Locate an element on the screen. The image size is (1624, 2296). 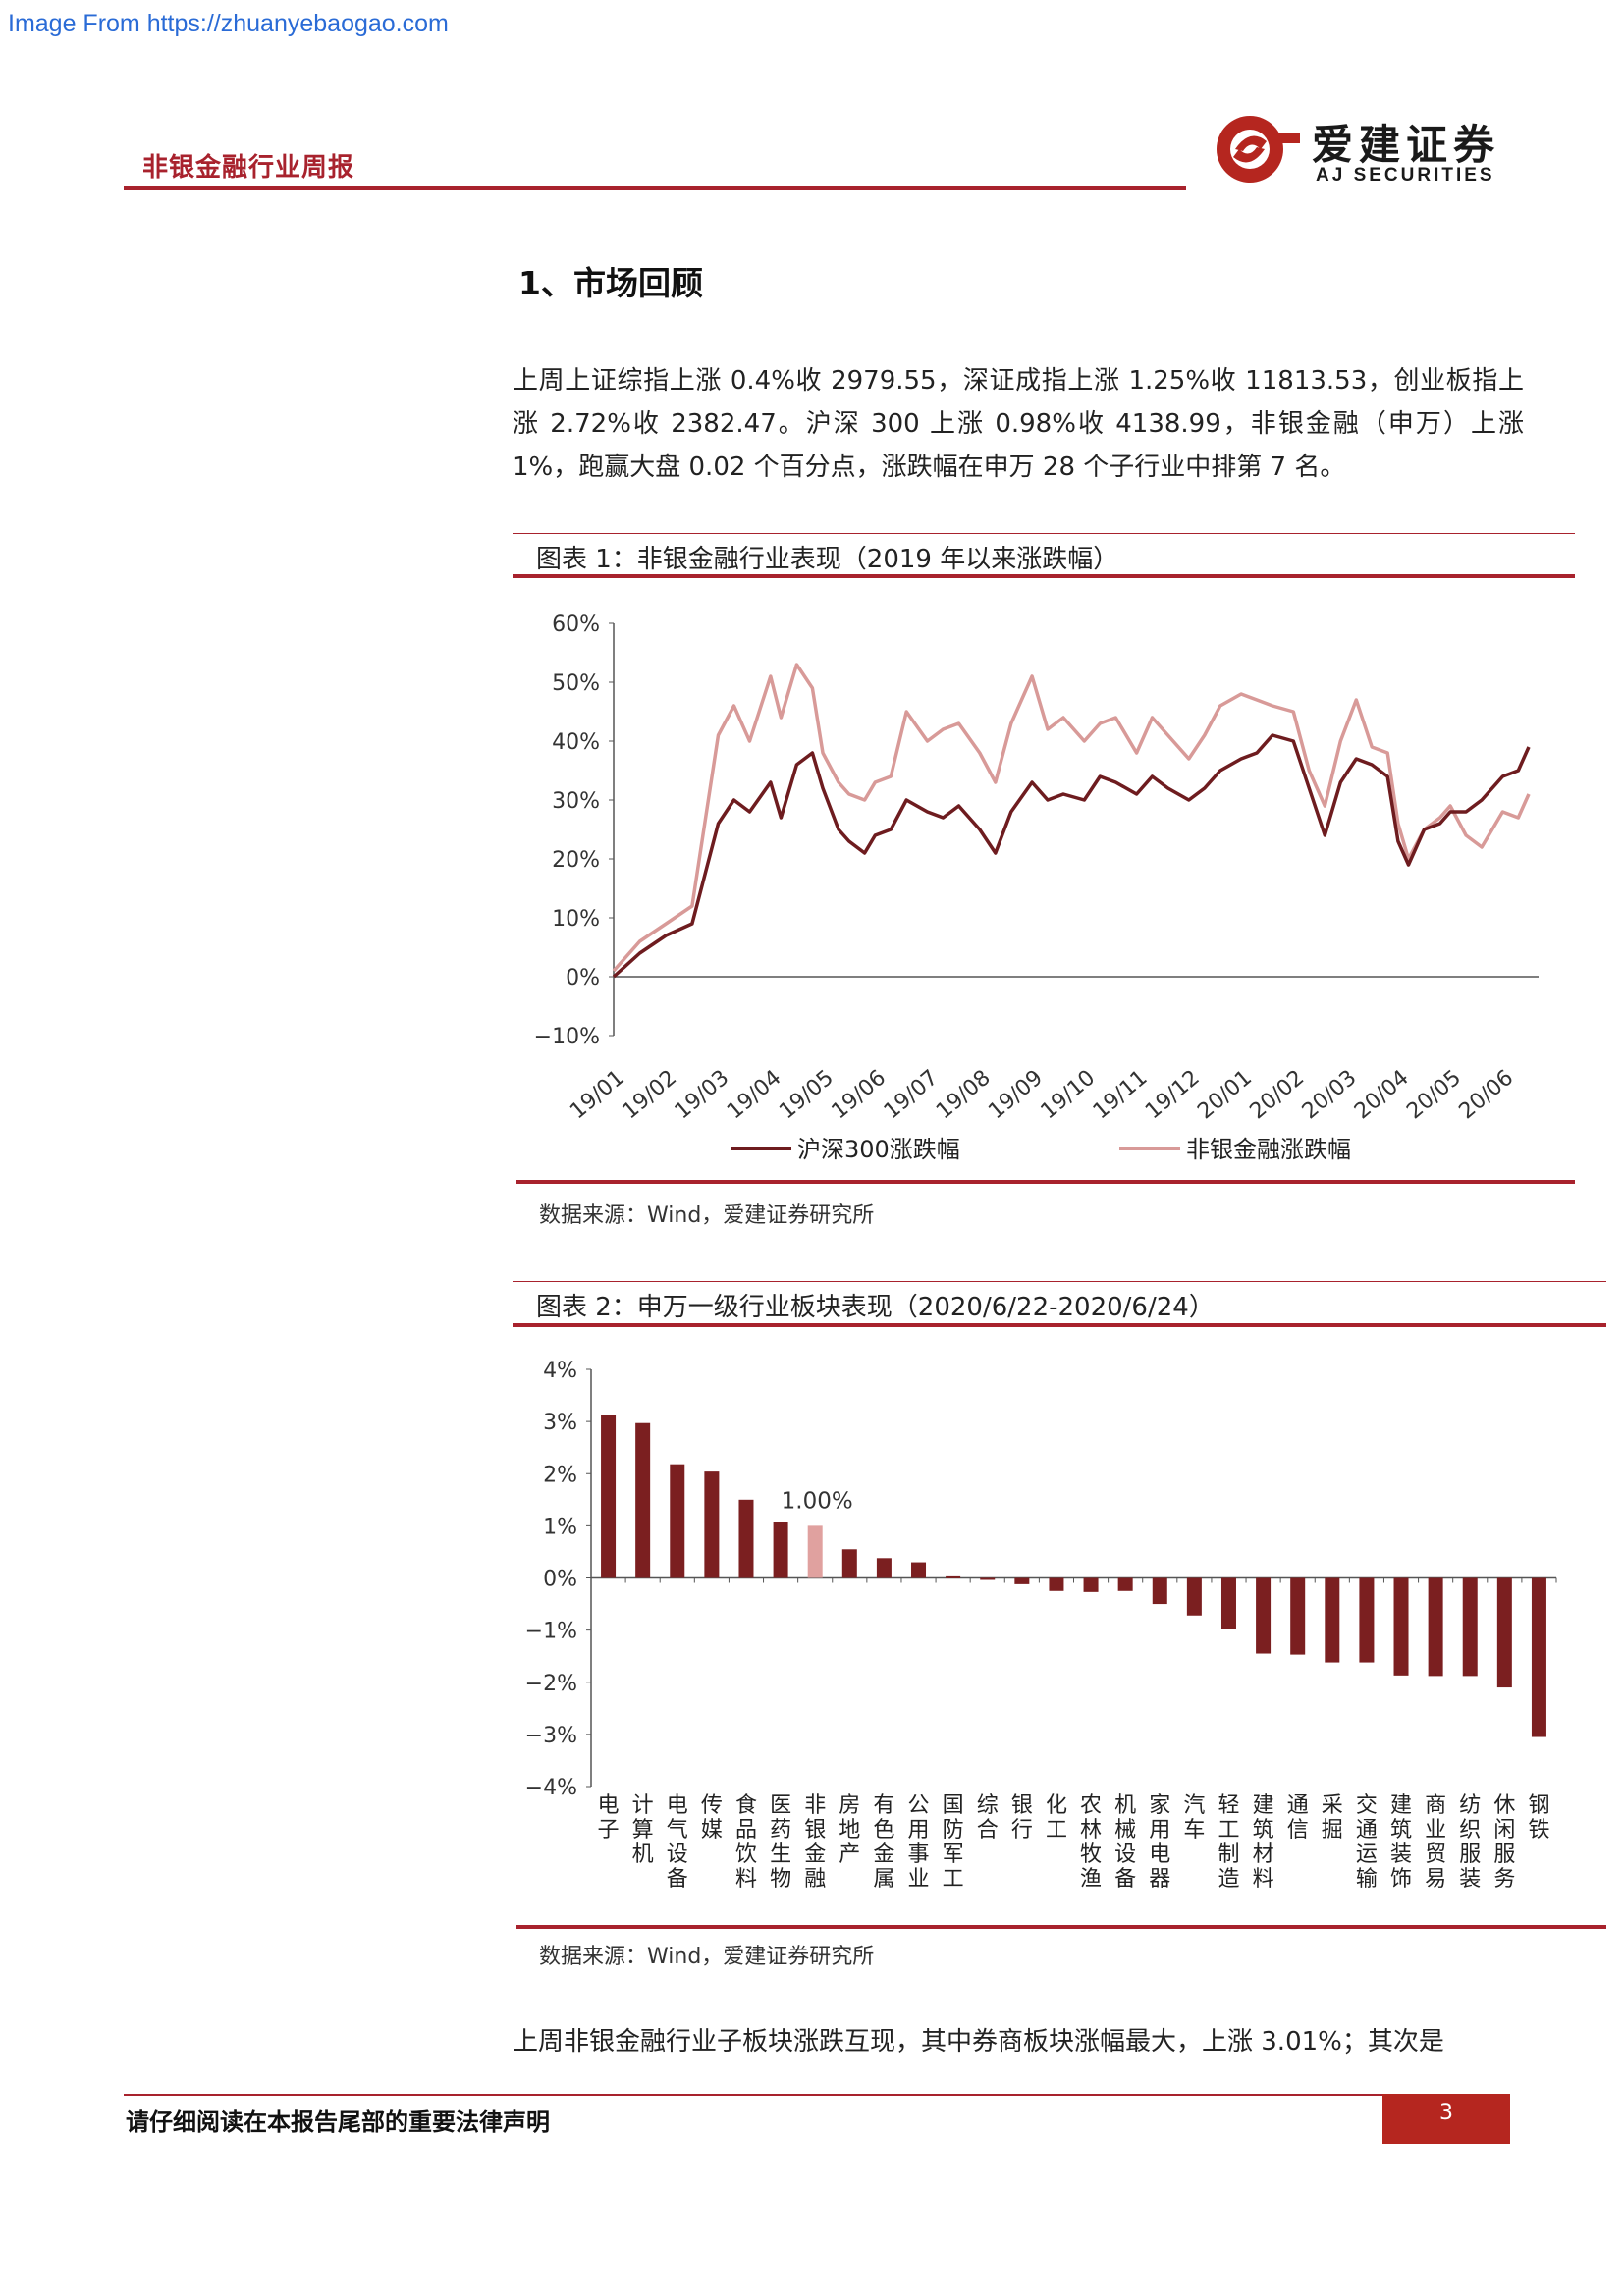
x-tick-label: 20/01 is located at coordinates (1225, 1094).